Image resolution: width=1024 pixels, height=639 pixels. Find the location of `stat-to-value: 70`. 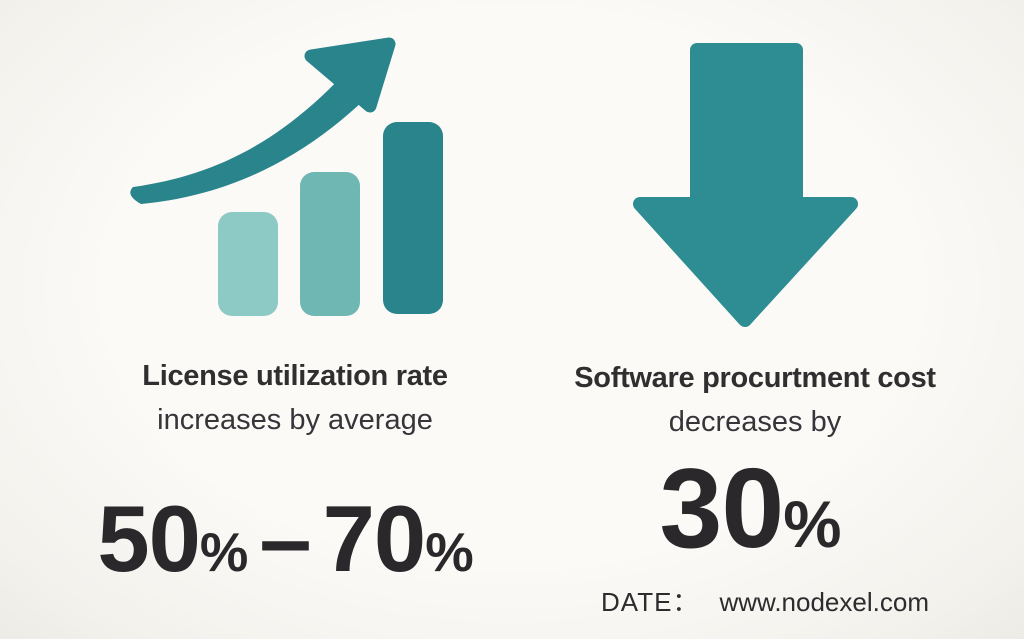

stat-to-value: 70 is located at coordinates (374, 538).